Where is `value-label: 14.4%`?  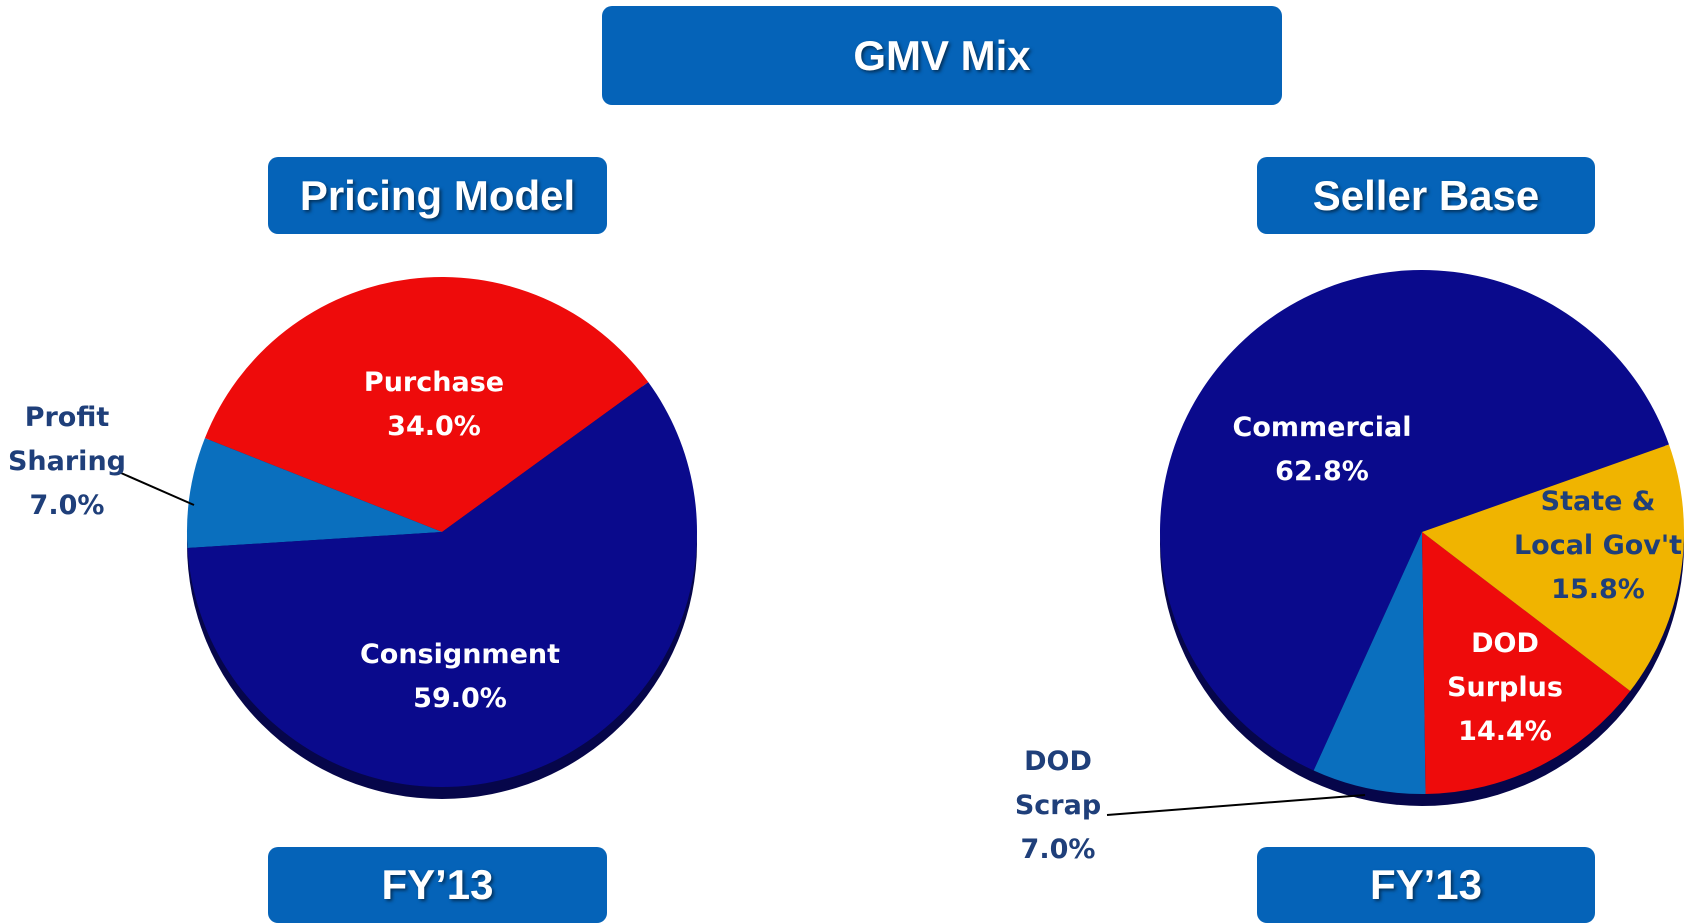
value-label: 14.4% is located at coordinates (1505, 731).